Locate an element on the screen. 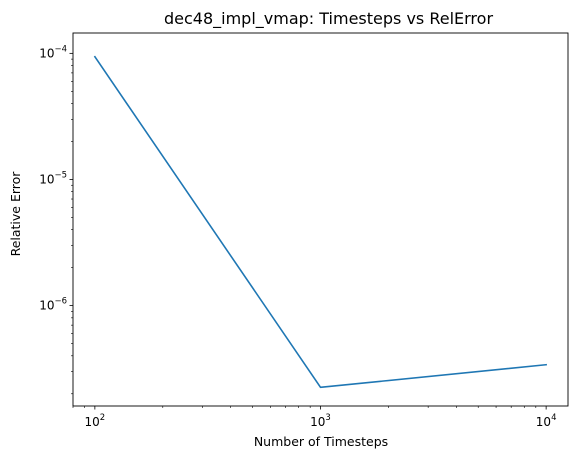 The image size is (578, 459). x-tick-label: 10⁴ is located at coordinates (546, 421).